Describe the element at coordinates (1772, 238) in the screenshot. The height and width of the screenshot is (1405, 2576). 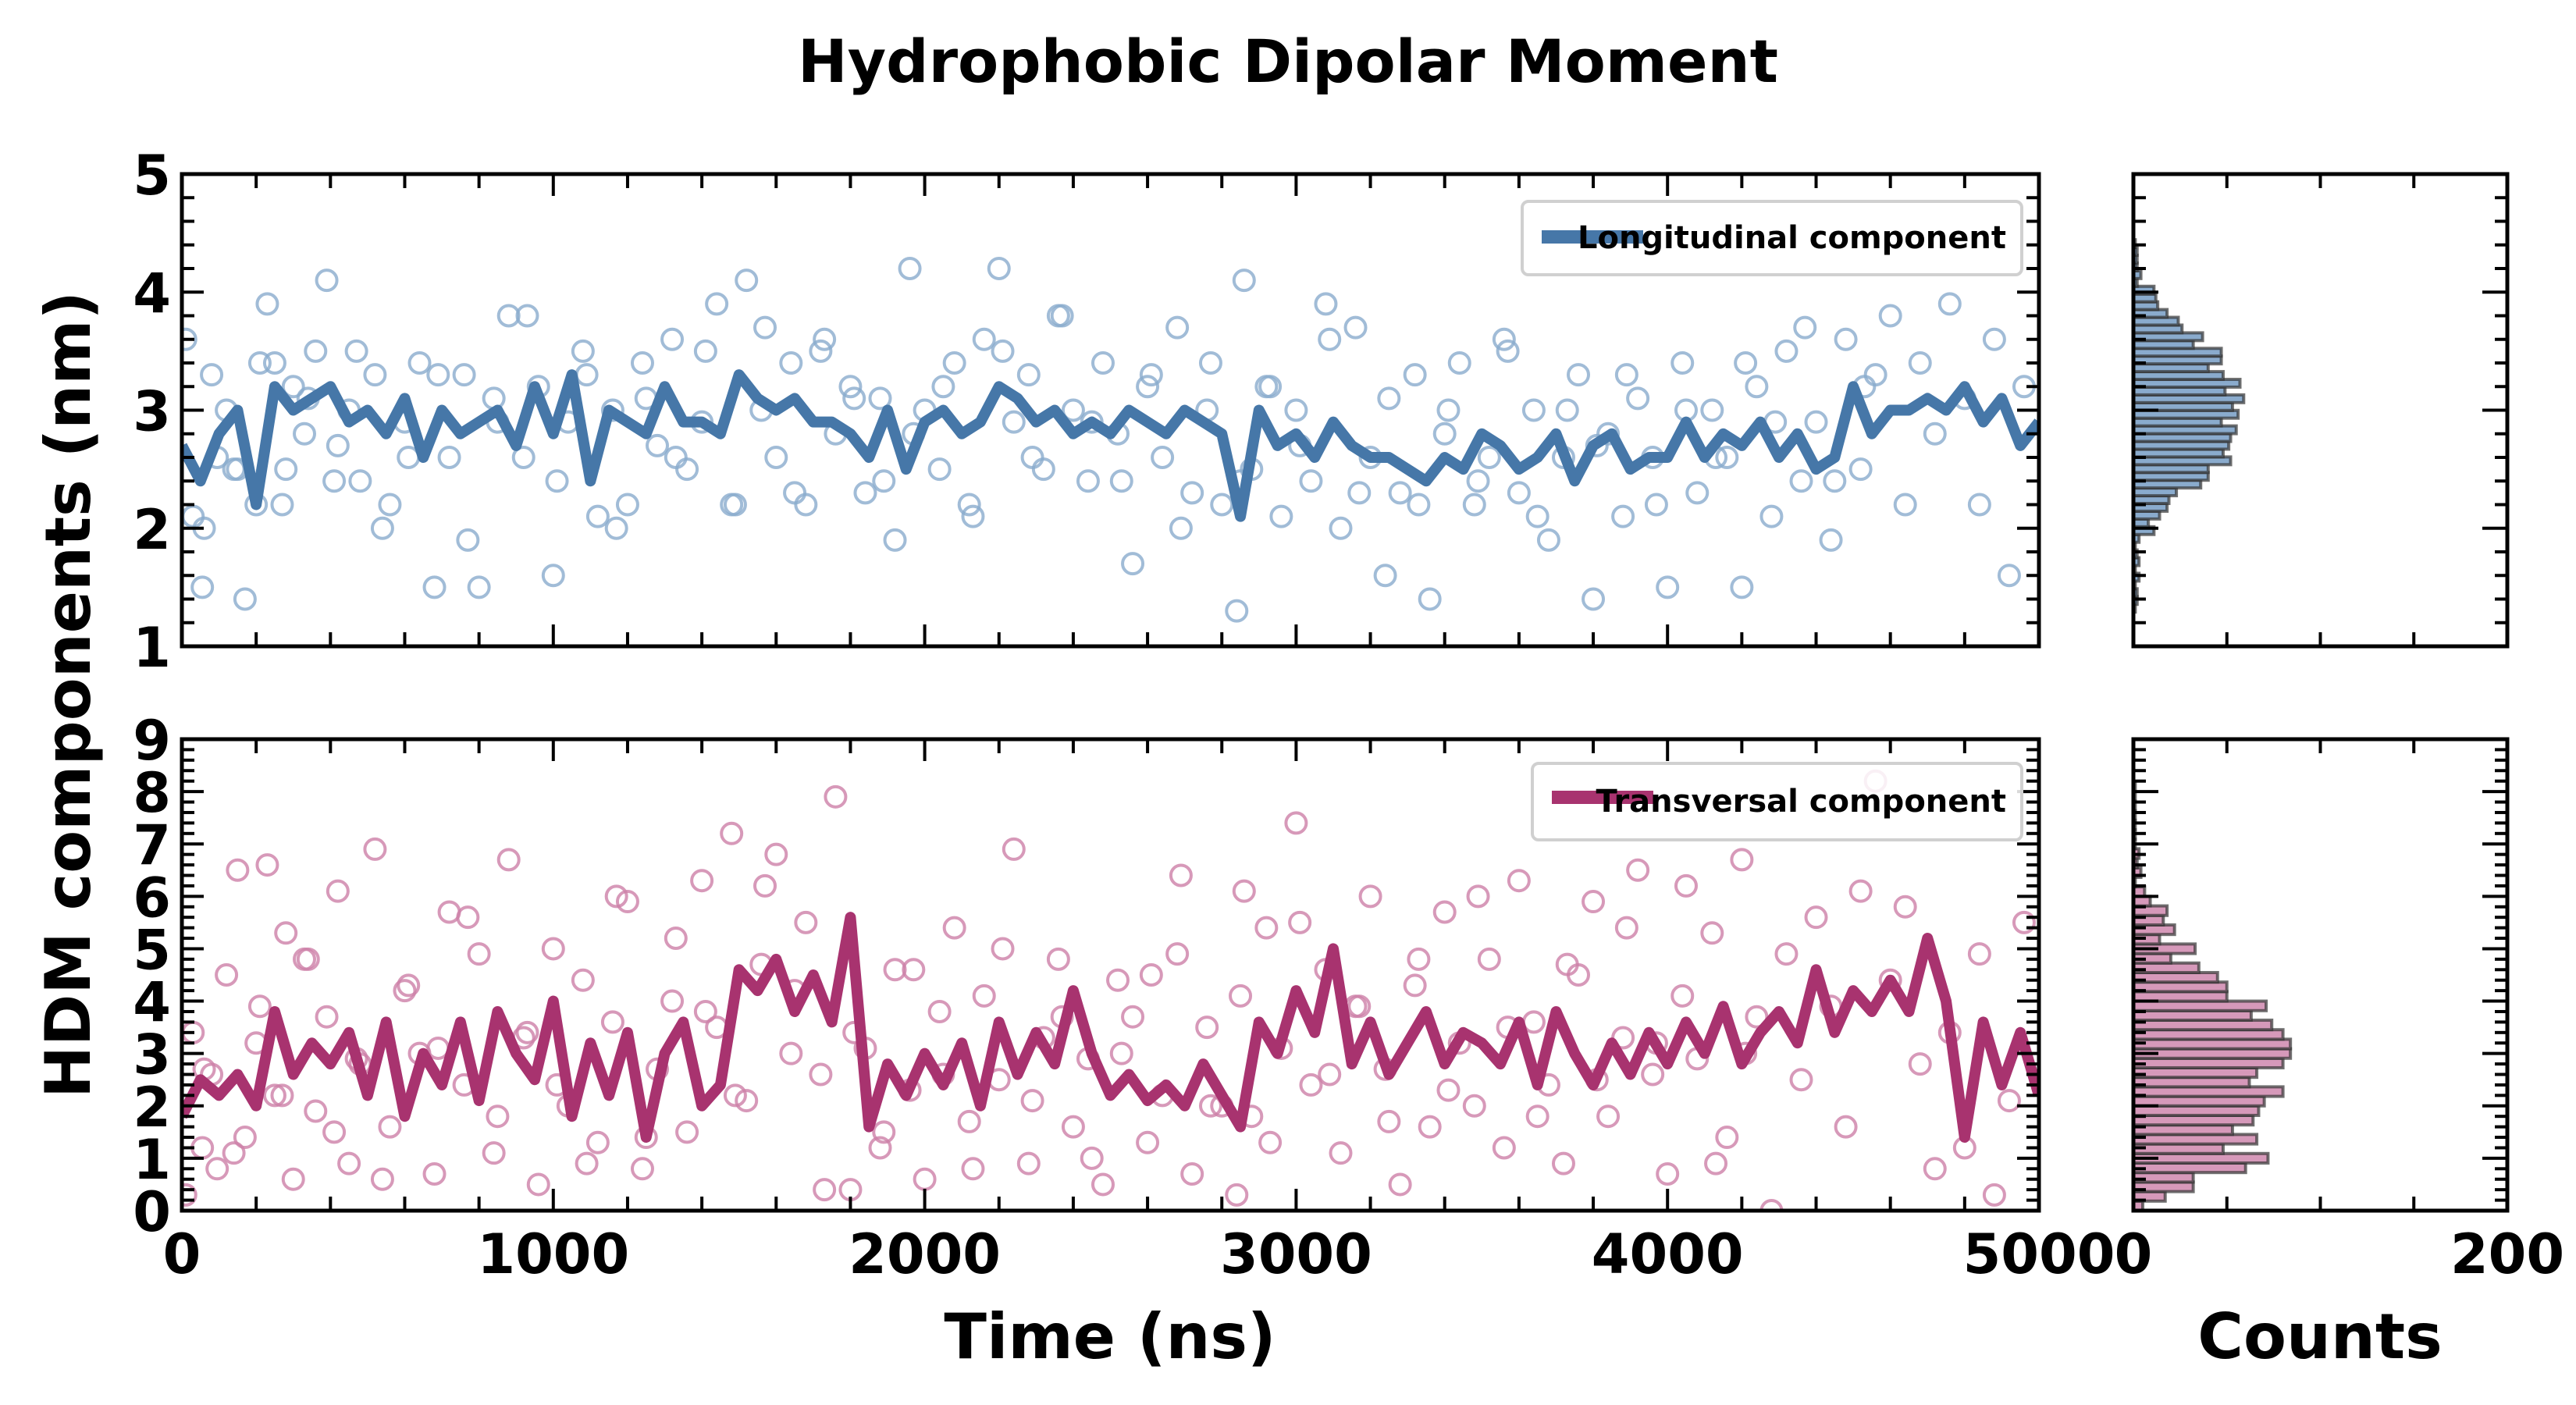
I see `legend-longitudinal: Longitudinal component` at that location.